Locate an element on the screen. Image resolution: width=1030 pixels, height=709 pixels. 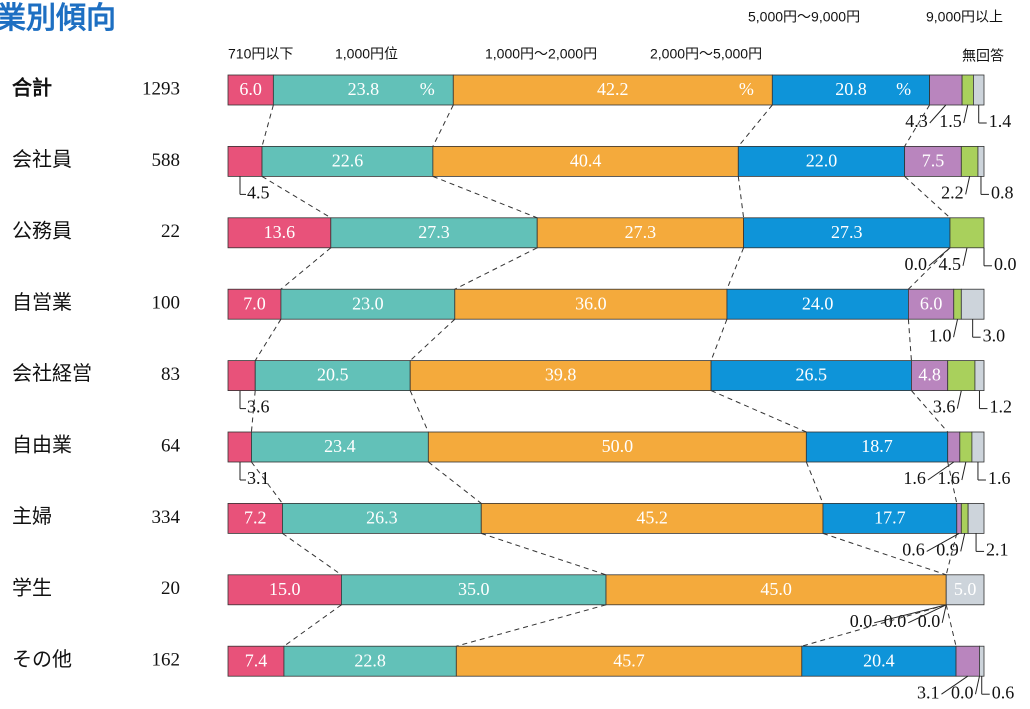
value-label: 15.0 is located at coordinates (285, 589).